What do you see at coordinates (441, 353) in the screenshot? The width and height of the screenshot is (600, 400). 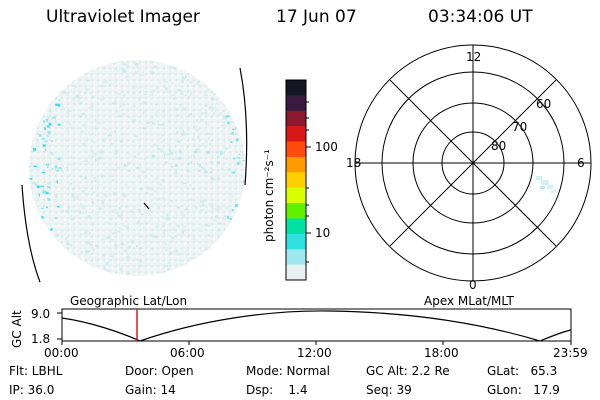 I see `x-tick-1800: 18:00` at bounding box center [441, 353].